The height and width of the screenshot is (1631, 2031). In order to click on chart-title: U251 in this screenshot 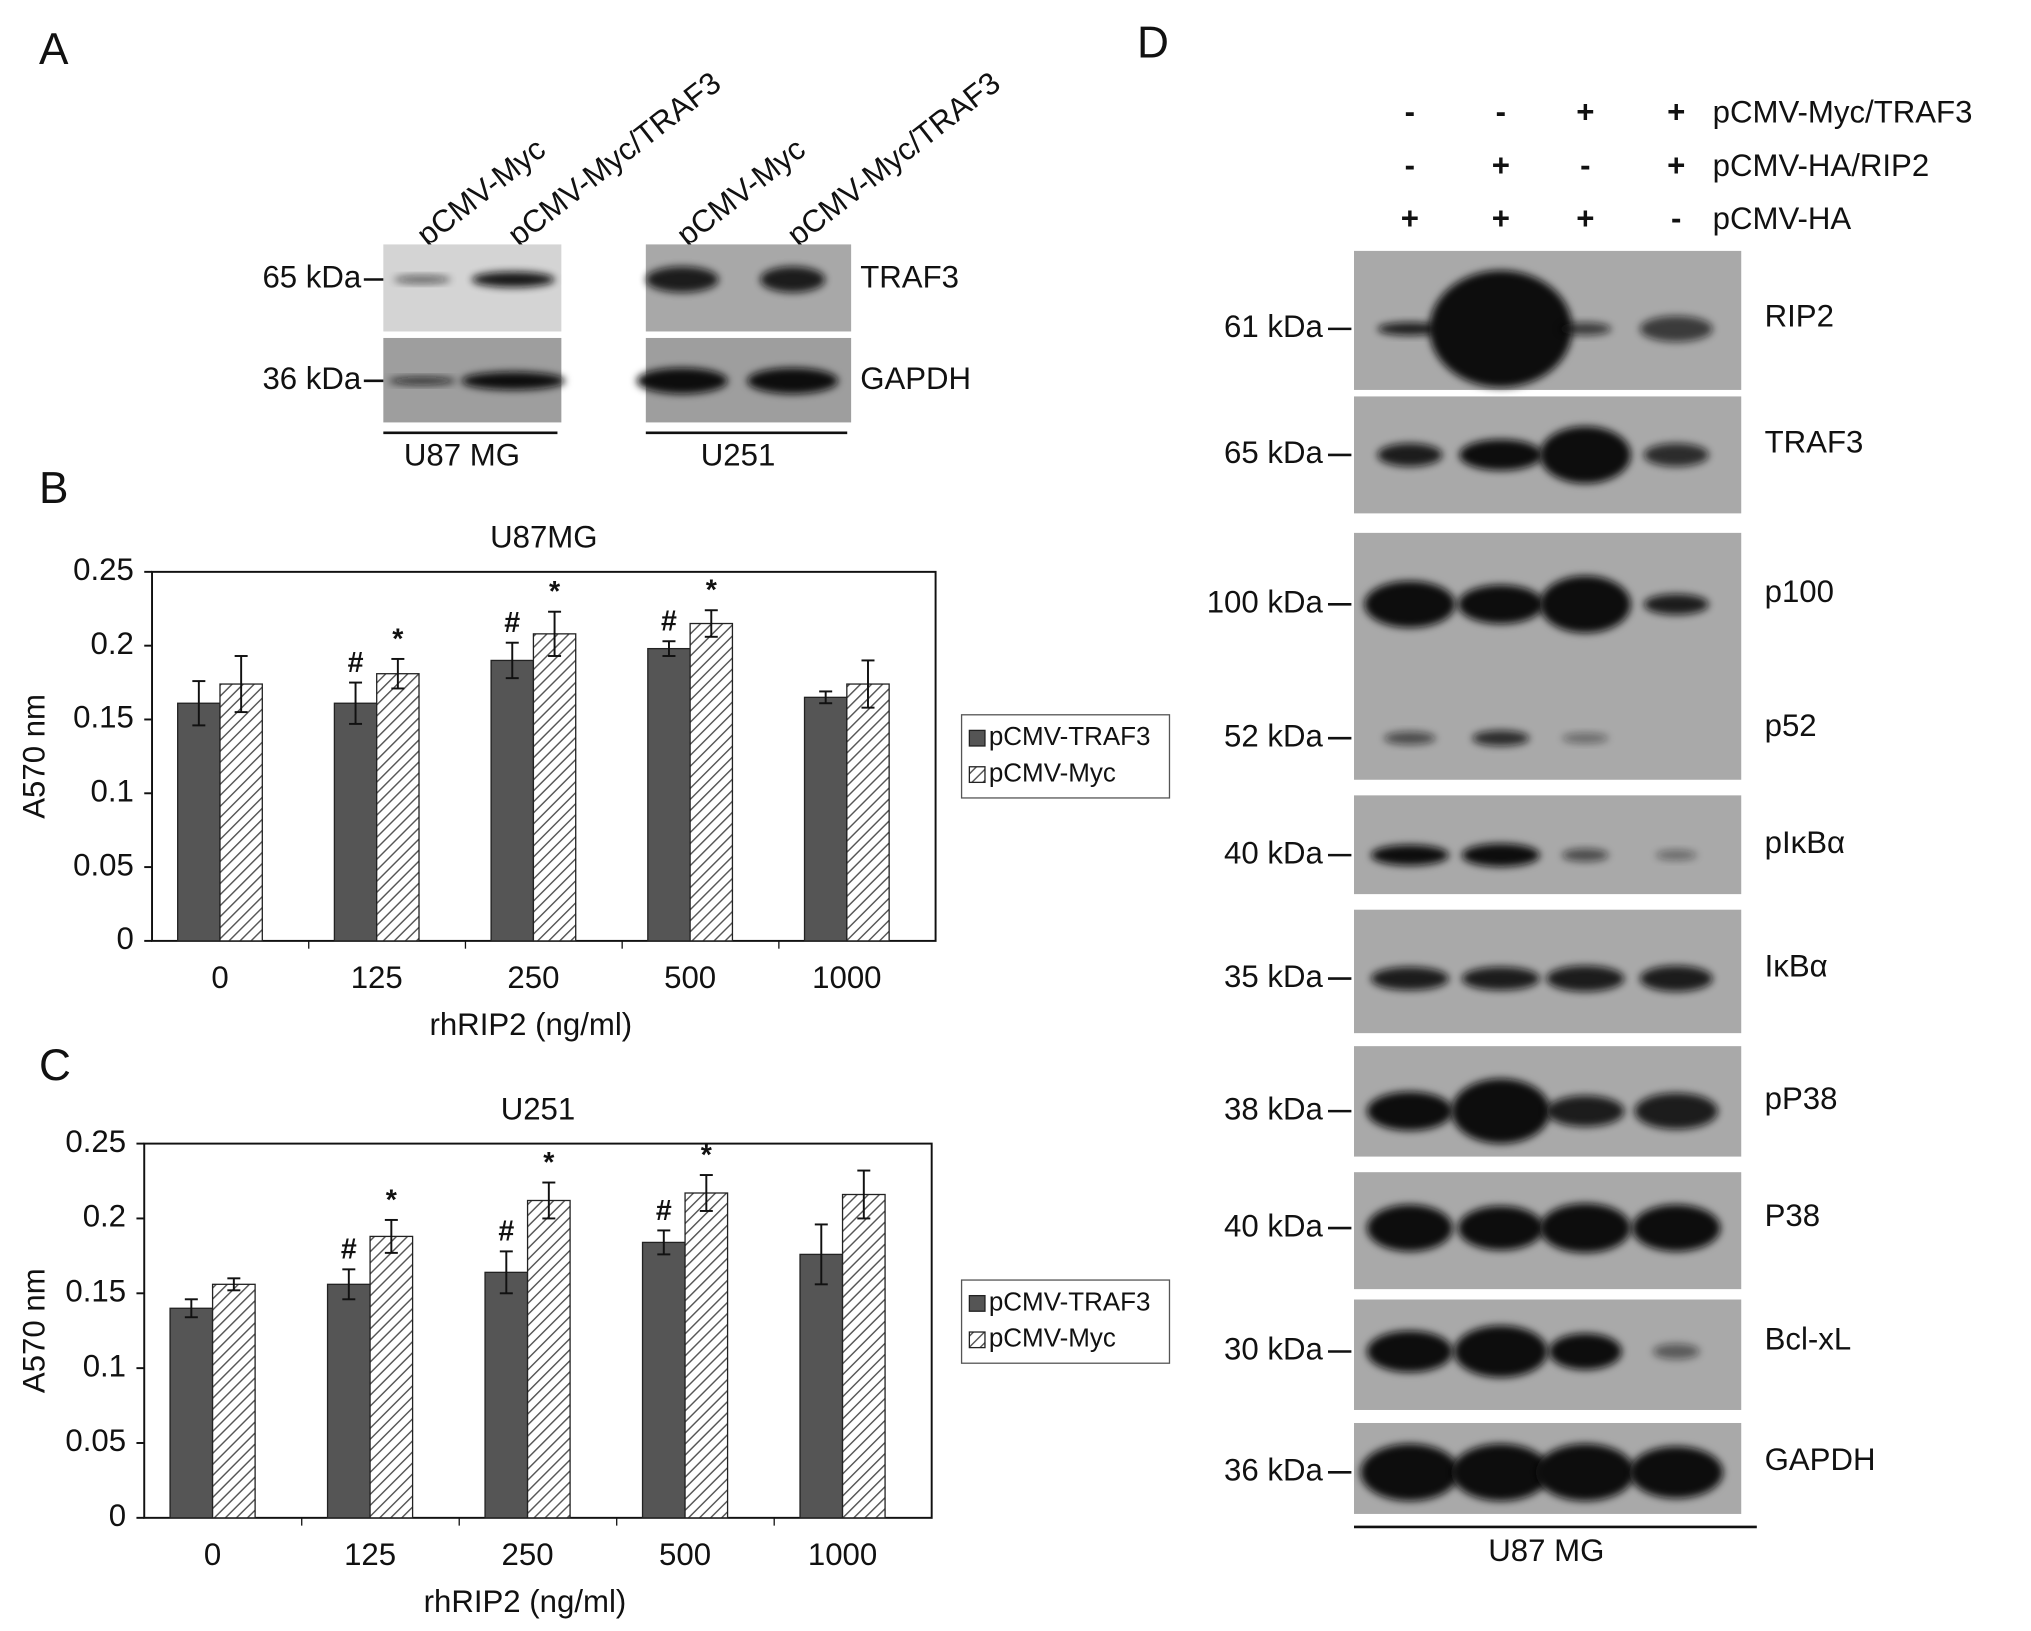, I will do `click(538, 1108)`.